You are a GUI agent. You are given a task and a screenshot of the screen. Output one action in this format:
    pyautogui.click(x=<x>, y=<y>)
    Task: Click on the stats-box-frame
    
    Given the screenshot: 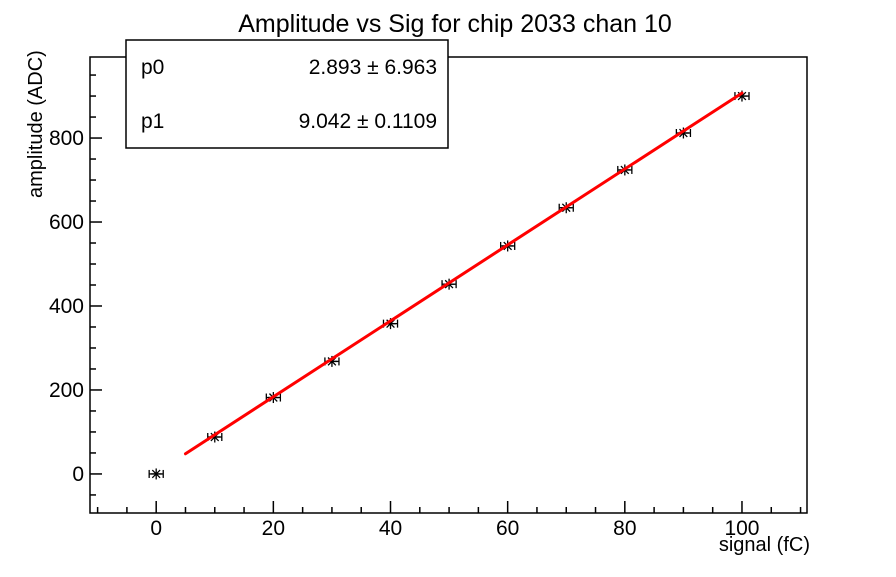 What is the action you would take?
    pyautogui.click(x=287, y=94)
    